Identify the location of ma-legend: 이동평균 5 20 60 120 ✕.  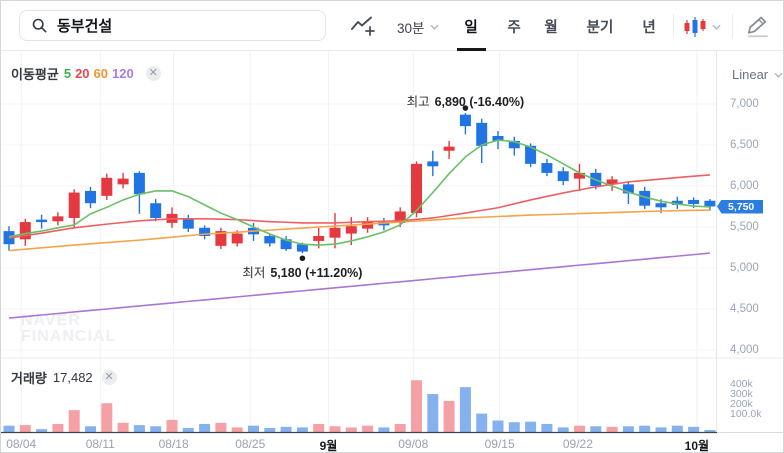
(86, 73).